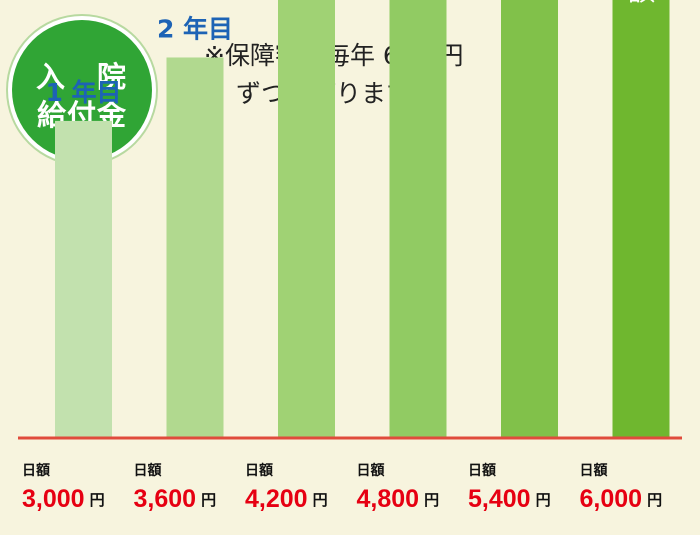  Describe the element at coordinates (195, 28) in the screenshot. I see `bar-label-year-2: 2 年目` at that location.